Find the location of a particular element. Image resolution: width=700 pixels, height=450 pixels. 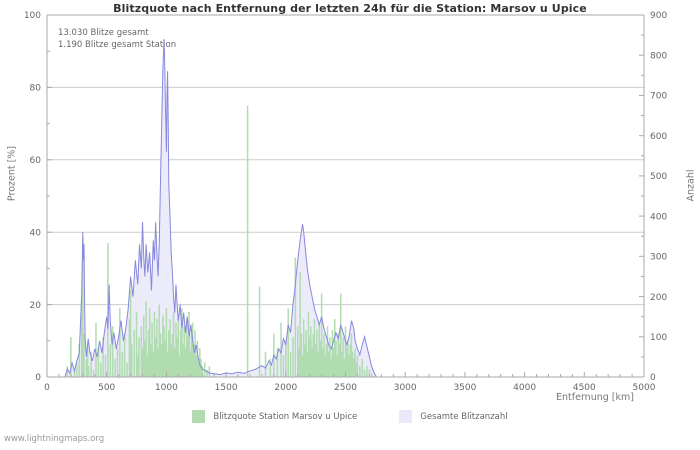

y-axis-left-label: Prozent [%] is located at coordinates (12, 173).